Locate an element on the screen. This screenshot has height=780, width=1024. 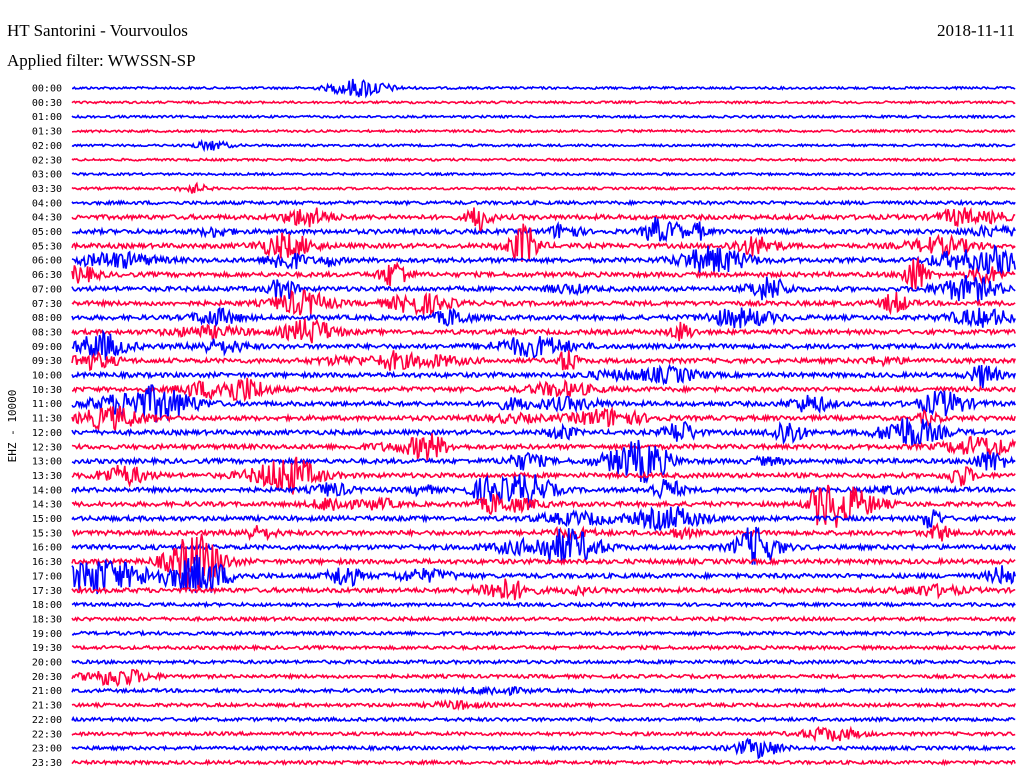
row-time-label: 19:00 is located at coordinates (47, 634).